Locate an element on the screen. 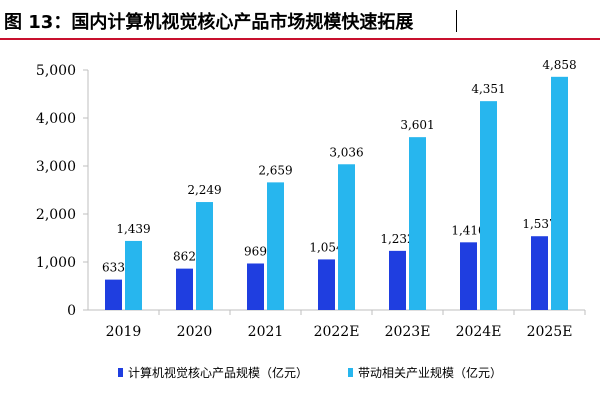  chart-title: 图 13：国内计算机视觉核心产品市场规模快速拓展 is located at coordinates (209, 22).